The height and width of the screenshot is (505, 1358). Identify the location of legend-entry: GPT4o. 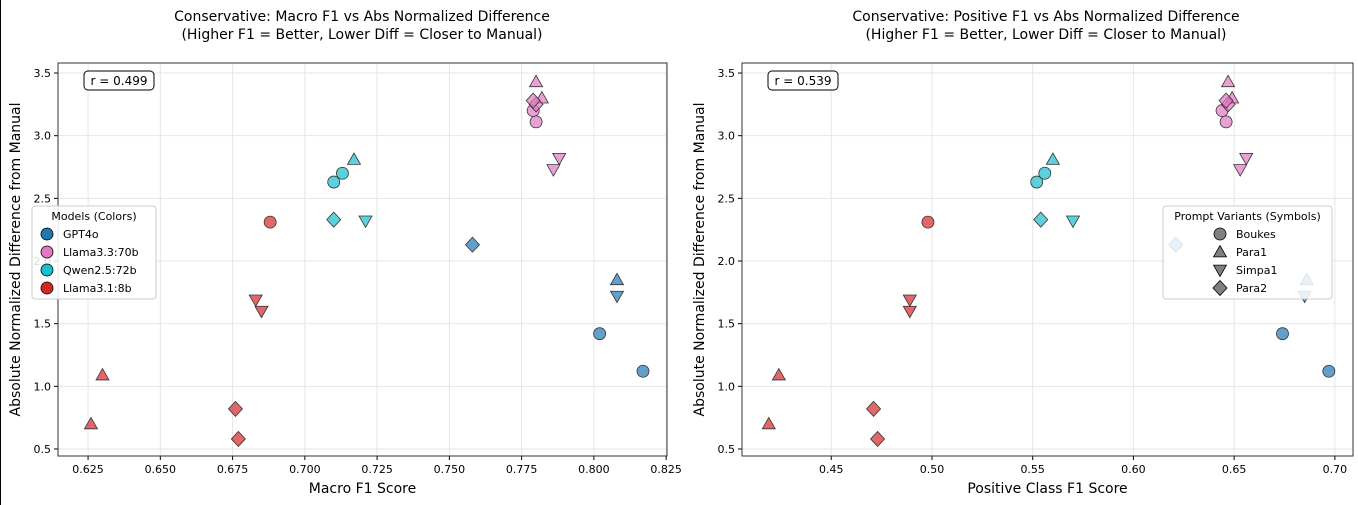
(81, 234).